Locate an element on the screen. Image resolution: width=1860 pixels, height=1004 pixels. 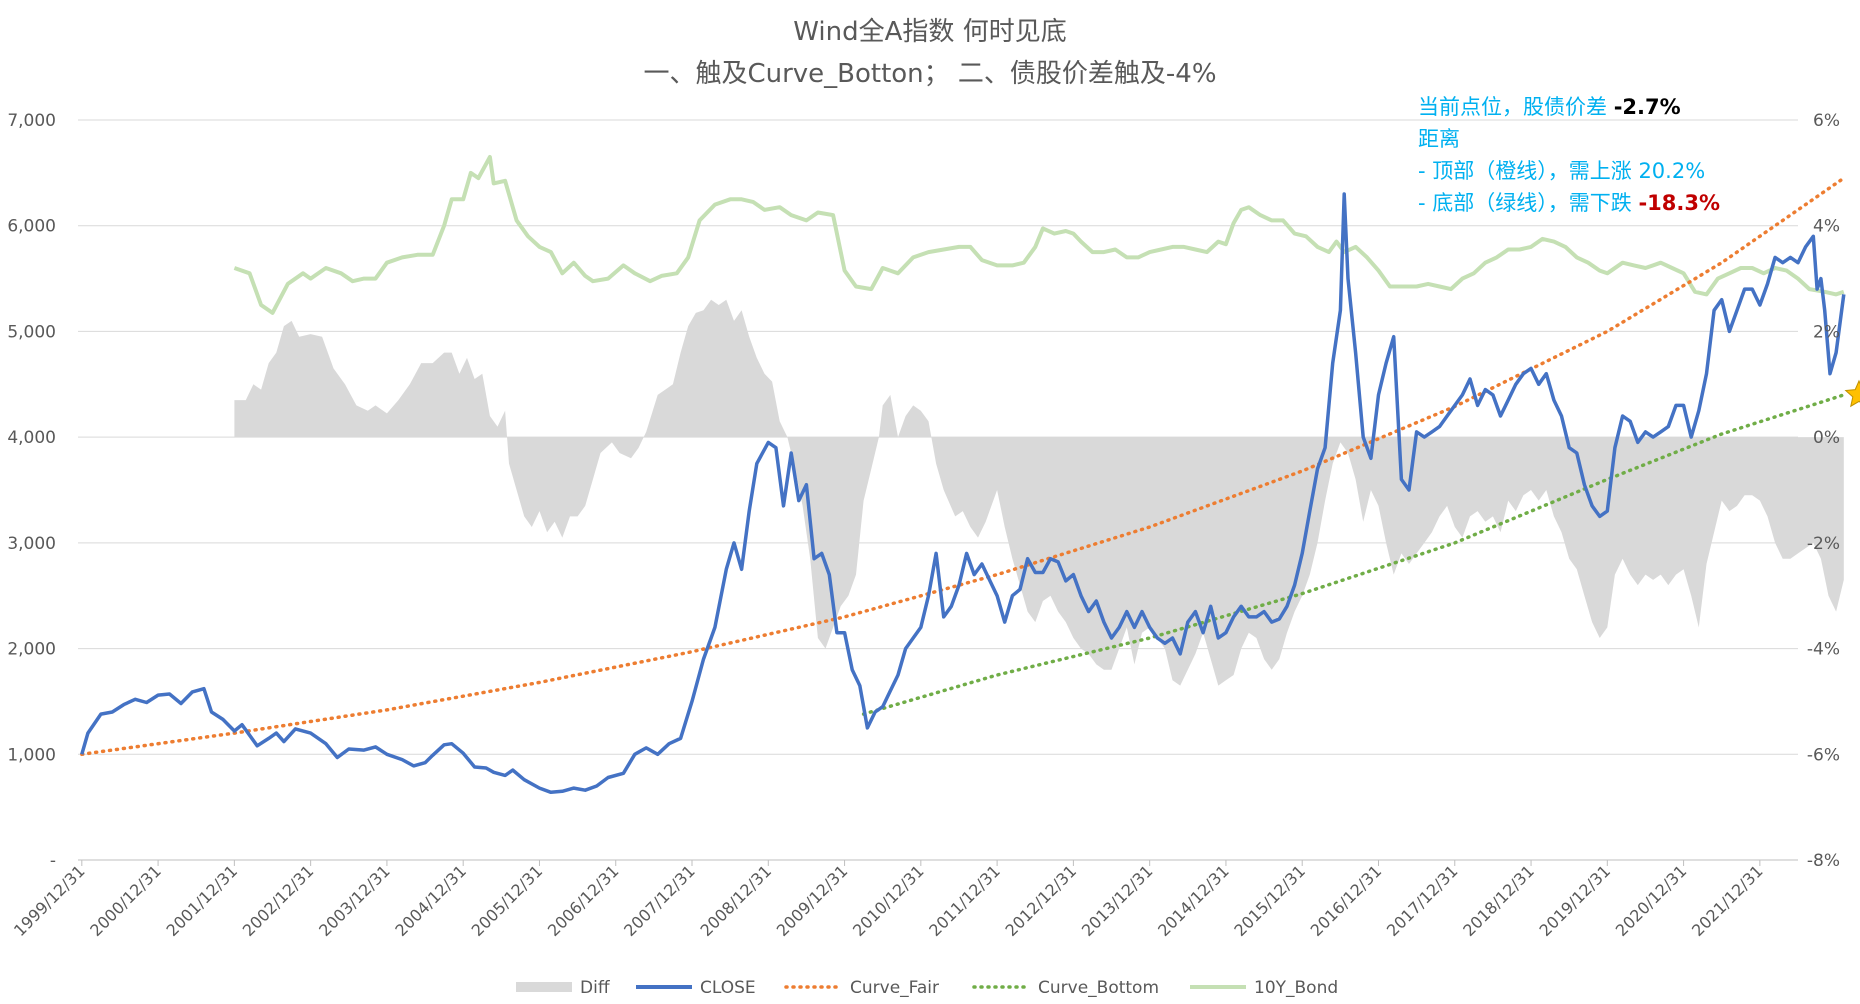
left-tick-label: 7,000 is located at coordinates (31, 121).